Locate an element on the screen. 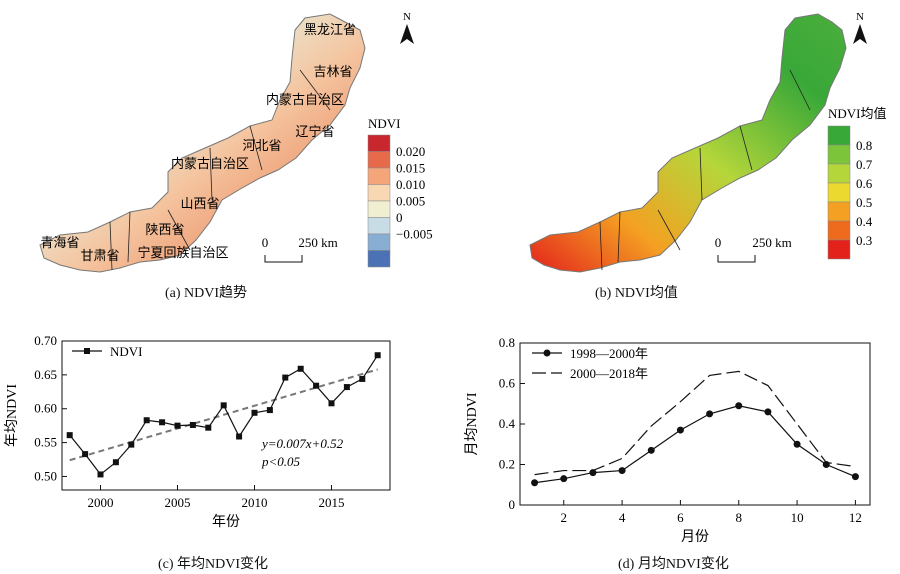  region-label: 黑龙江省 is located at coordinates (330, 29).